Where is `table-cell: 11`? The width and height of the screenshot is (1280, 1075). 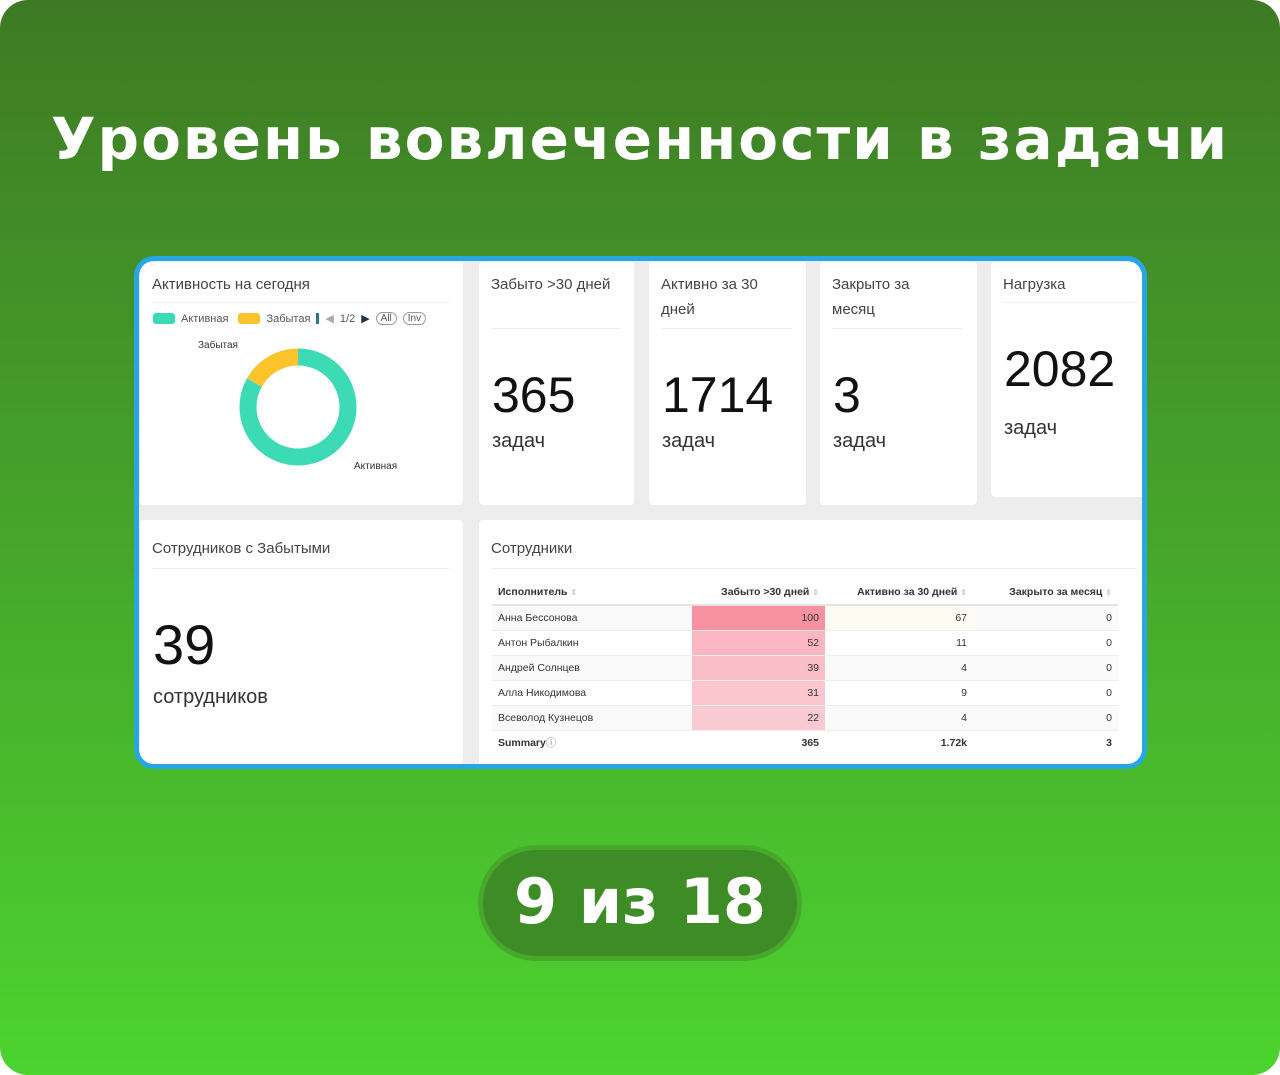 table-cell: 11 is located at coordinates (899, 643).